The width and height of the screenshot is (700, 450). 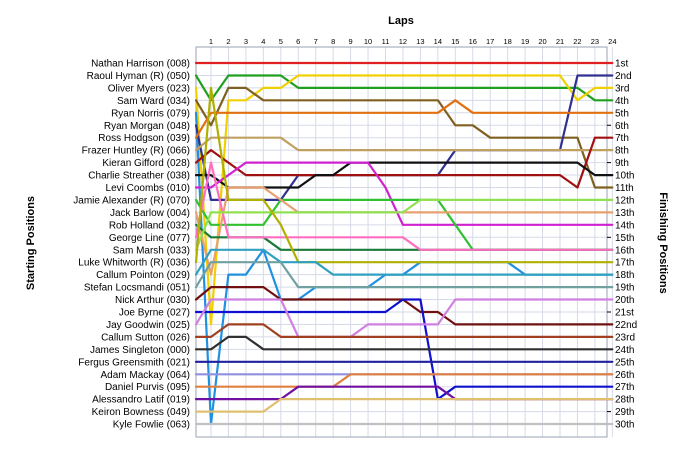 What do you see at coordinates (624, 412) in the screenshot?
I see `finishing-position-label: 29th` at bounding box center [624, 412].